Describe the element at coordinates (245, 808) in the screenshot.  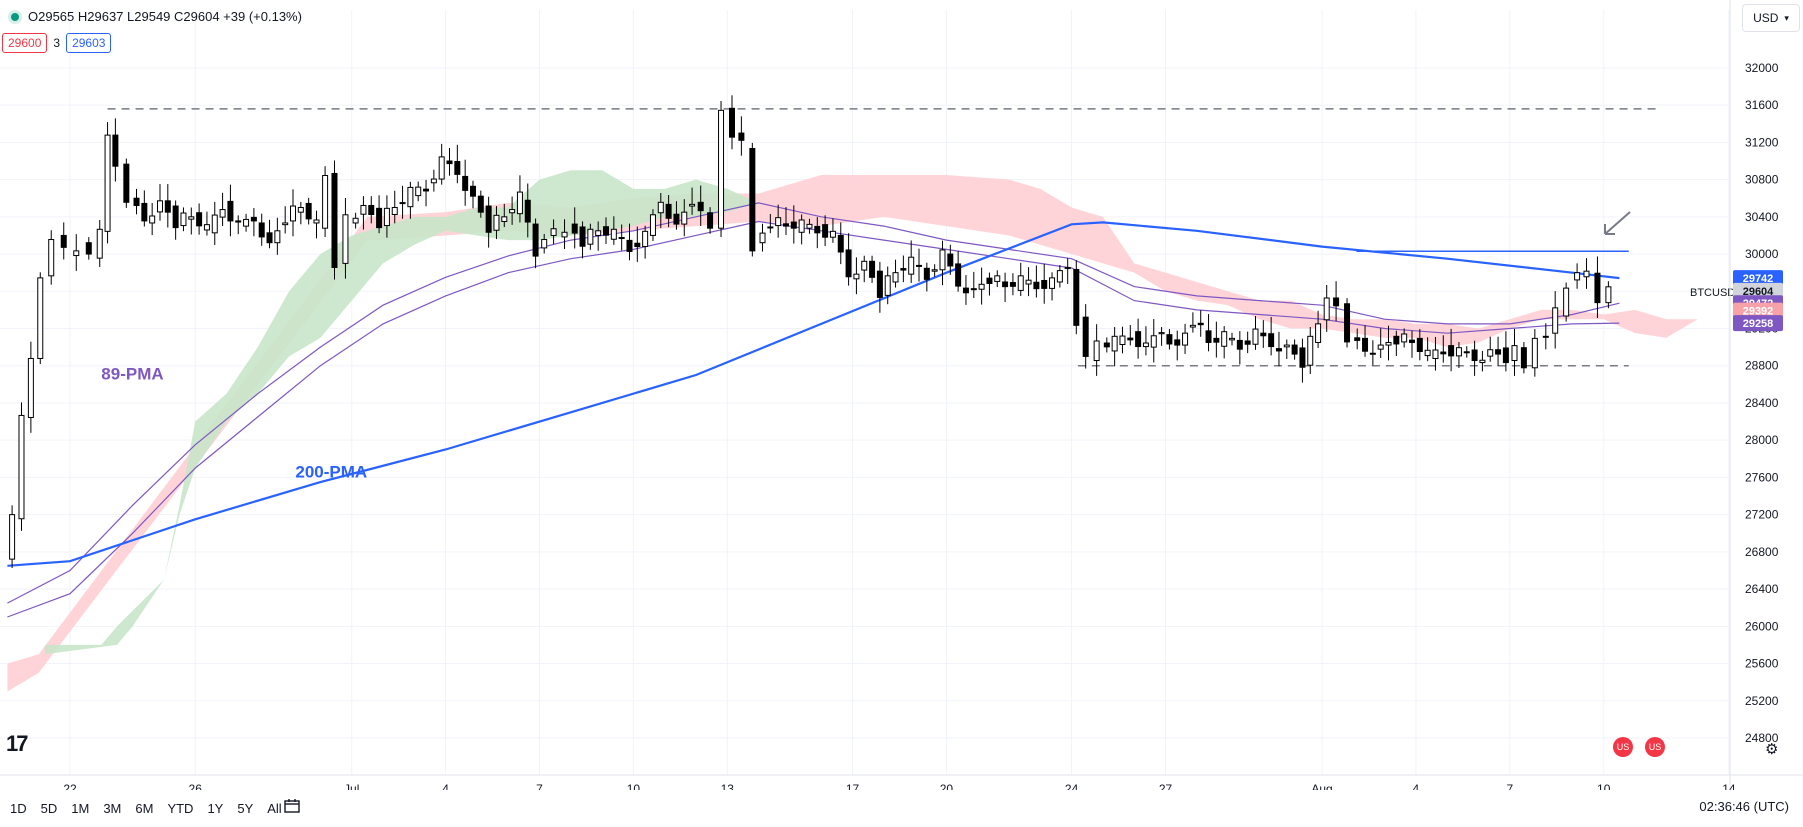
I see `range-5y: 5Y` at that location.